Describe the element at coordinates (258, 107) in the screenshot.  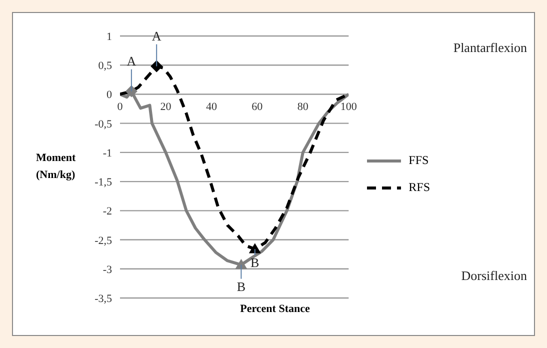
I see `x-tick-label: 60` at that location.